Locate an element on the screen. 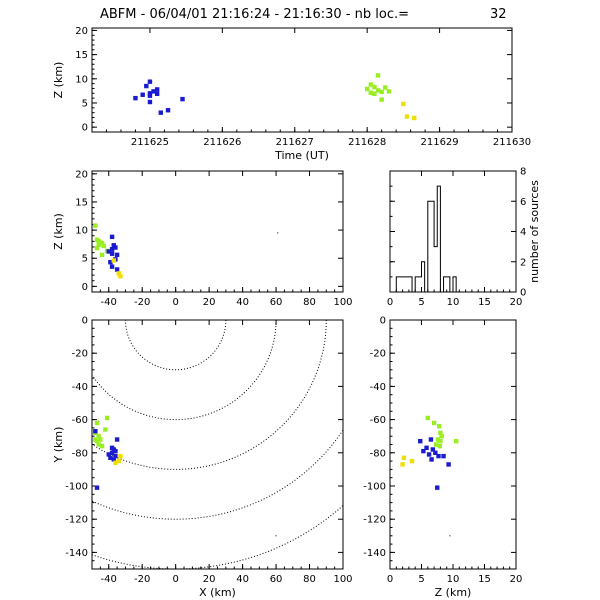 The height and width of the screenshot is (600, 600). x-height-x-tick-label: 0 is located at coordinates (175, 302).